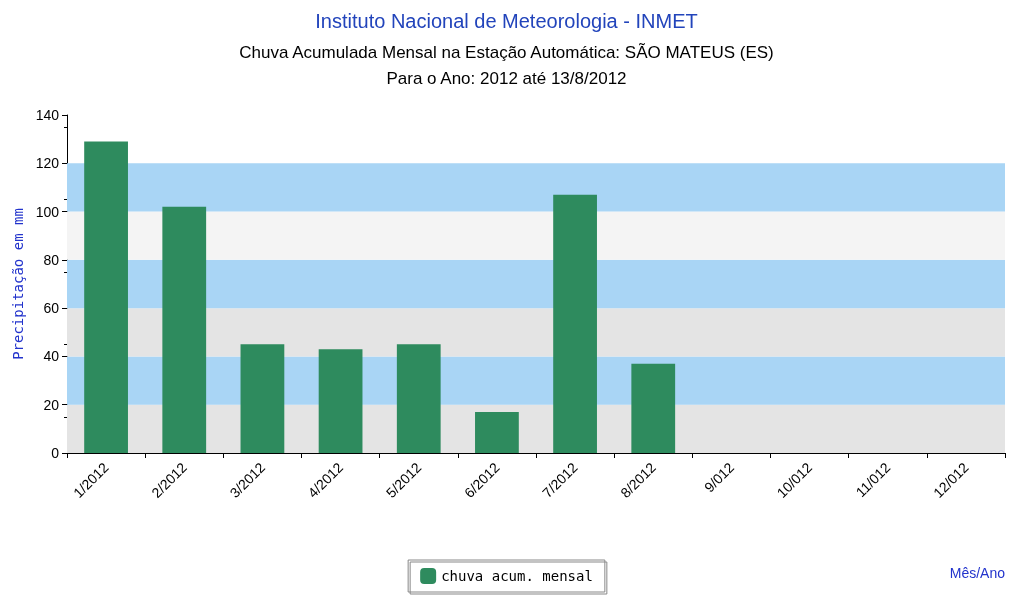 The width and height of the screenshot is (1013, 602). Describe the element at coordinates (47, 115) in the screenshot. I see `y-tick-label: 140` at that location.